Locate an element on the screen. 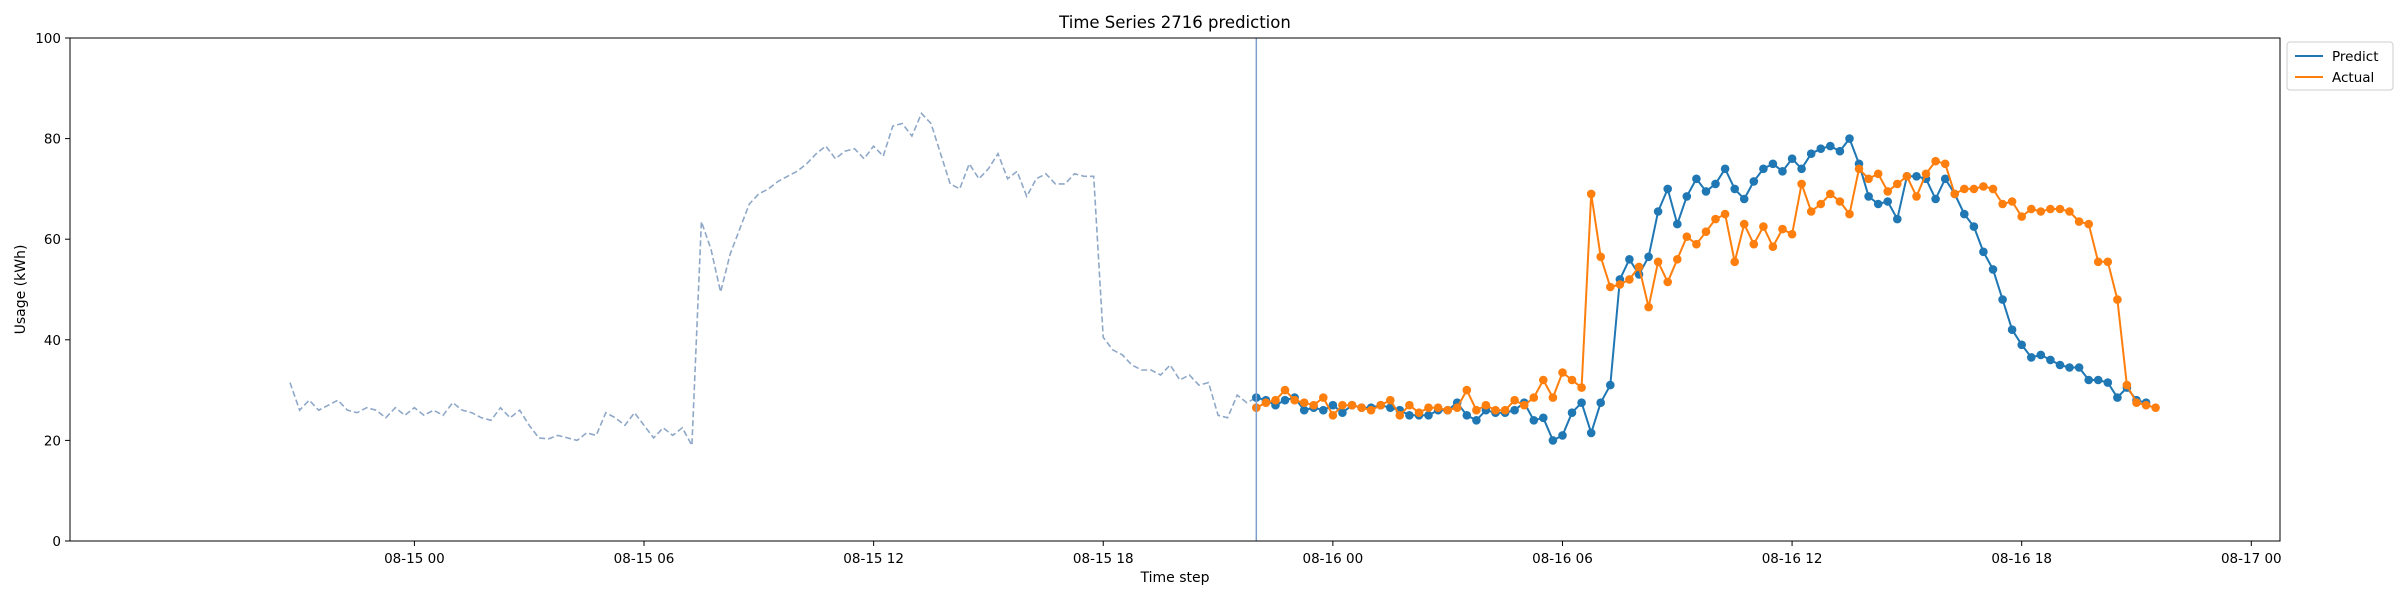  y-tick-label: 80 is located at coordinates (52, 140).